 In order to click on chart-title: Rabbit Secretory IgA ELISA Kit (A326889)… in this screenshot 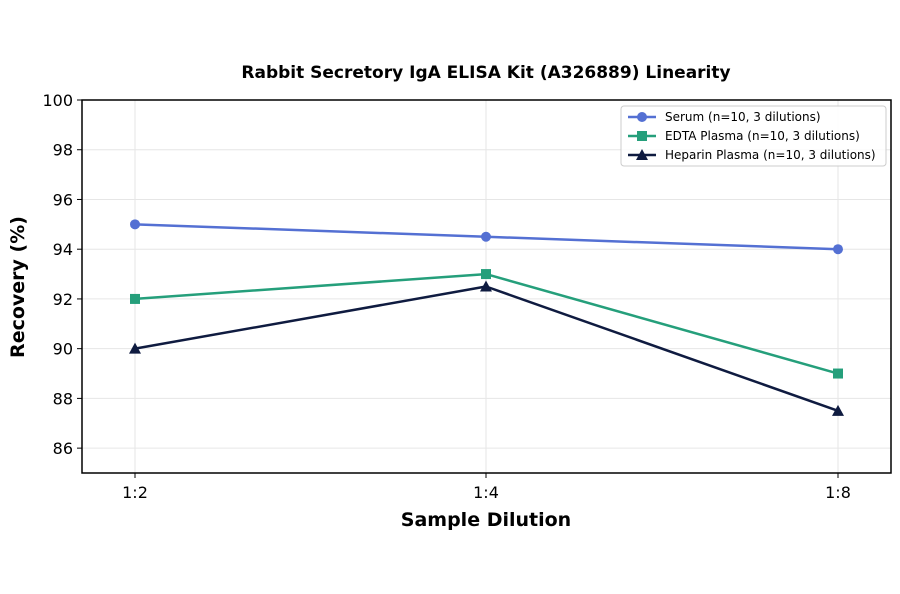, I will do `click(485, 73)`.